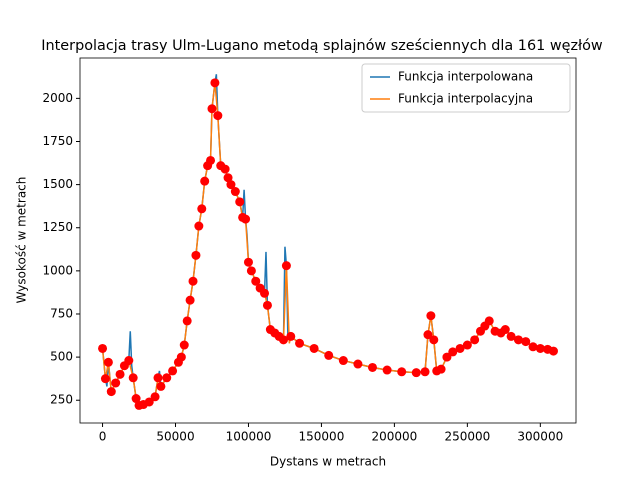 The image size is (640, 480). What do you see at coordinates (249, 437) in the screenshot?
I see `x-tick-label: 100000` at bounding box center [249, 437].